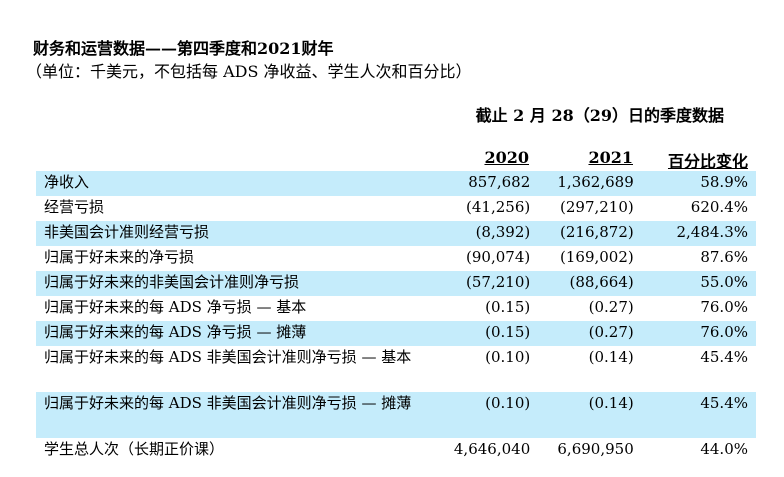  What do you see at coordinates (724, 449) in the screenshot?
I see `percent-change: 44.0%` at bounding box center [724, 449].